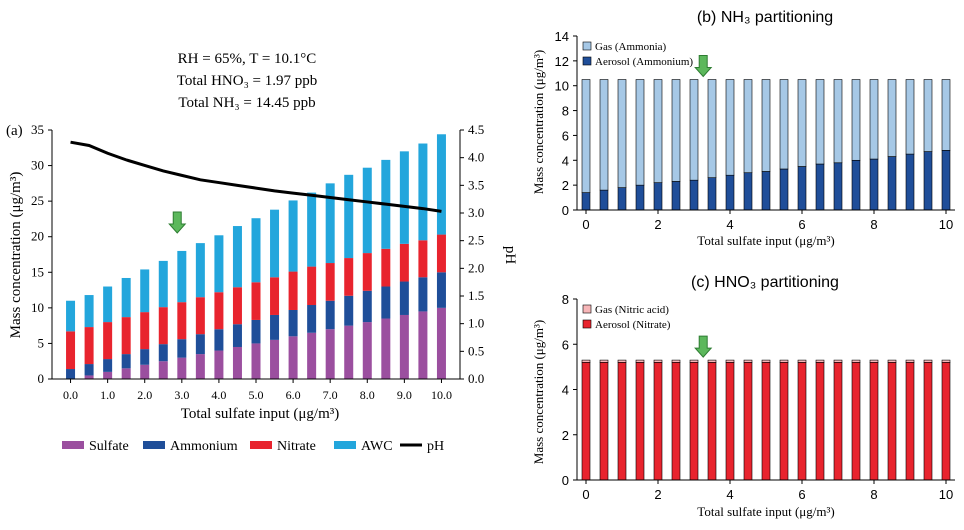 Image resolution: width=964 pixels, height=530 pixels. What do you see at coordinates (476, 350) in the screenshot?
I see `a-y2-tick-label: 0.5` at bounding box center [476, 350].